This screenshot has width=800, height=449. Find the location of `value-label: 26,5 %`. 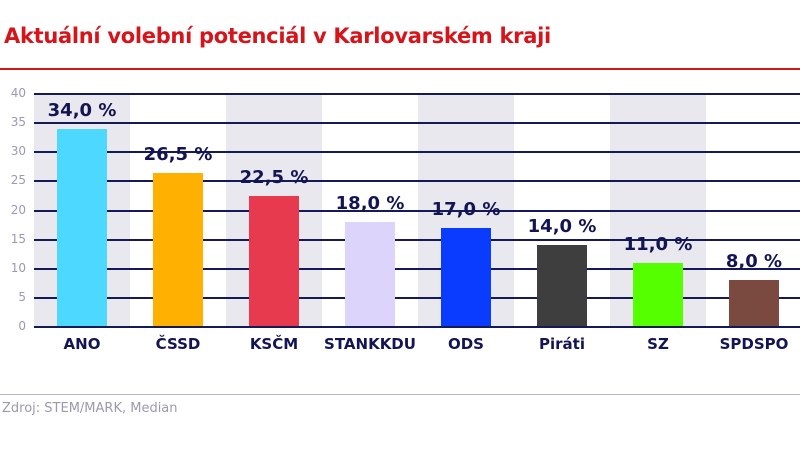

value-label: 26,5 % is located at coordinates (178, 154).